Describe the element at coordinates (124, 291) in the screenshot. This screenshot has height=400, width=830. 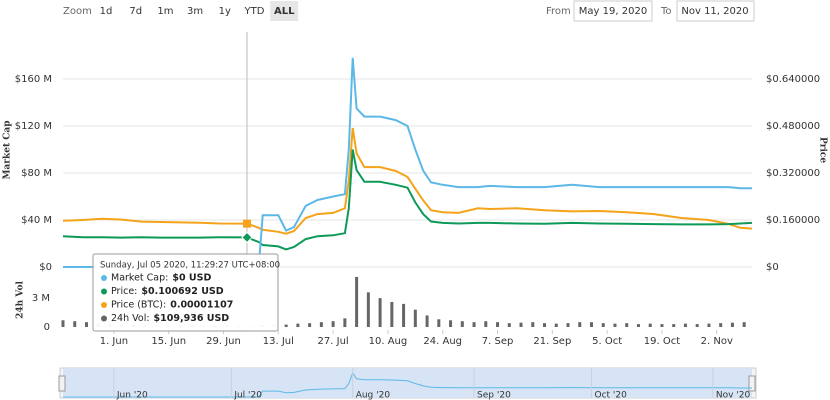
I see `tooltip-label: Price:` at that location.